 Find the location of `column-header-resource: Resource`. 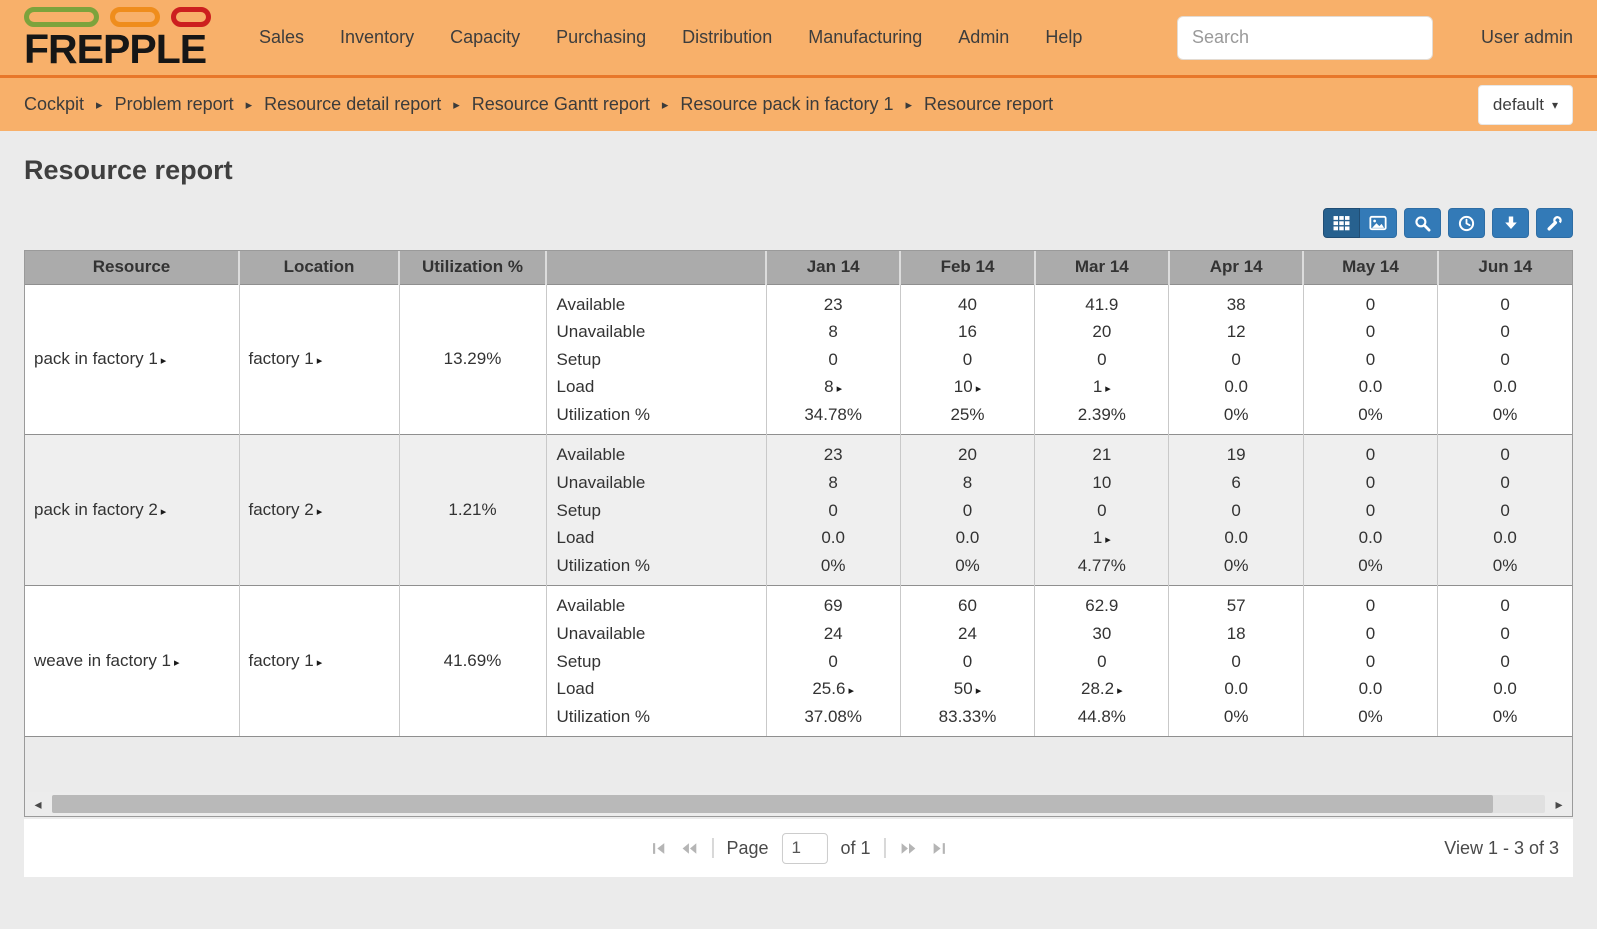

column-header-resource: Resource is located at coordinates (132, 267).